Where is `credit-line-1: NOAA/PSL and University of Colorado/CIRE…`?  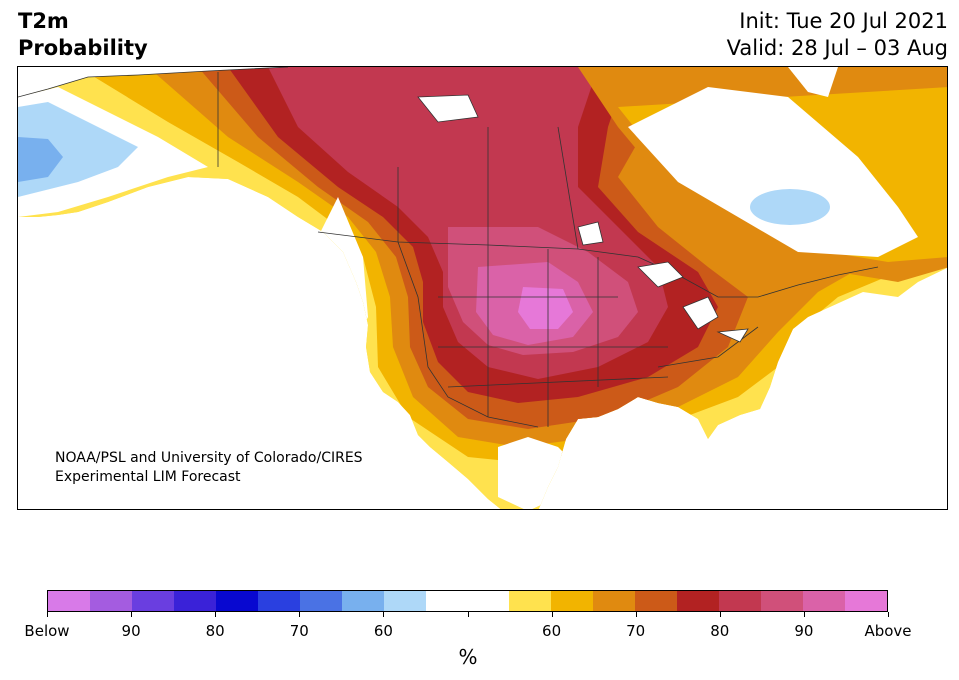
credit-line-1: NOAA/PSL and University of Colorado/CIRE… is located at coordinates (209, 458).